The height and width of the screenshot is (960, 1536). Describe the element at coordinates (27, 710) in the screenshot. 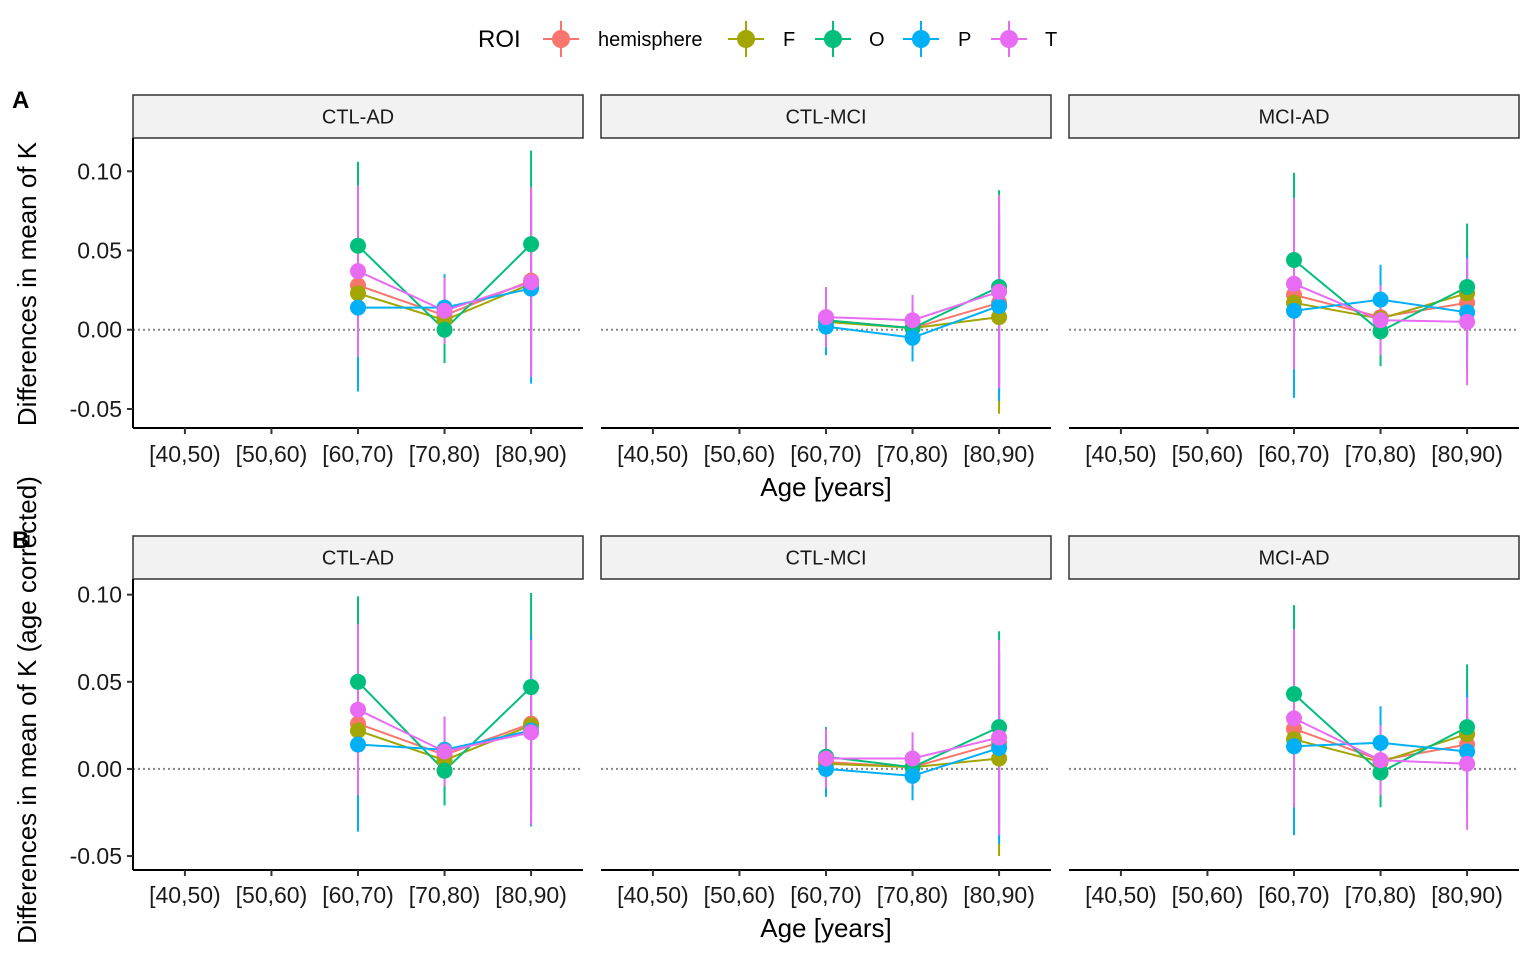

I see `y-axis-title: Differences in mean of K (age corrected)` at that location.